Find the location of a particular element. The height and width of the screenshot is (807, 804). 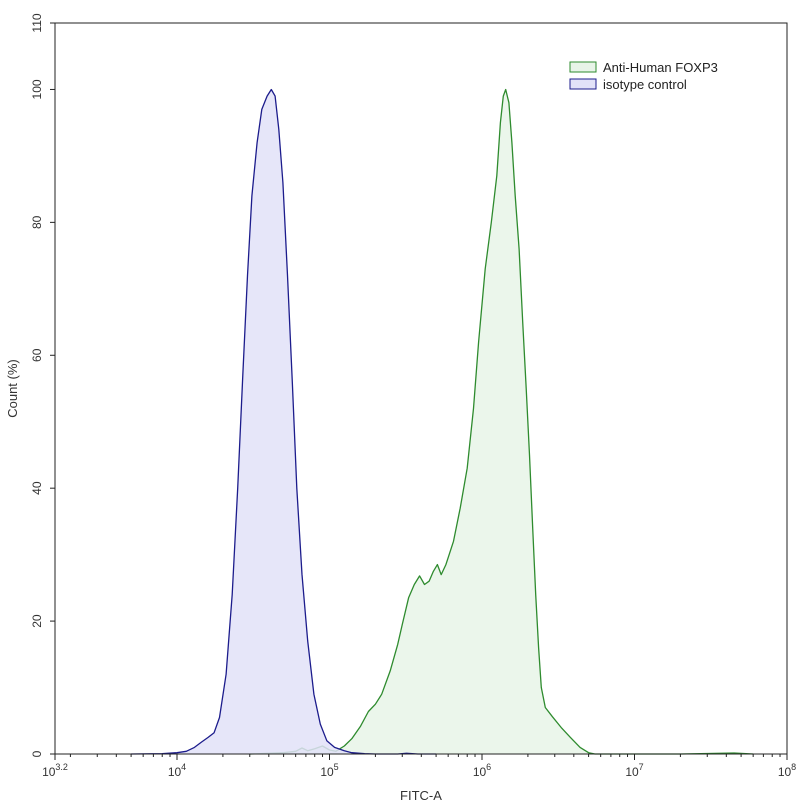

y-tick-label: 20 is located at coordinates (37, 621).